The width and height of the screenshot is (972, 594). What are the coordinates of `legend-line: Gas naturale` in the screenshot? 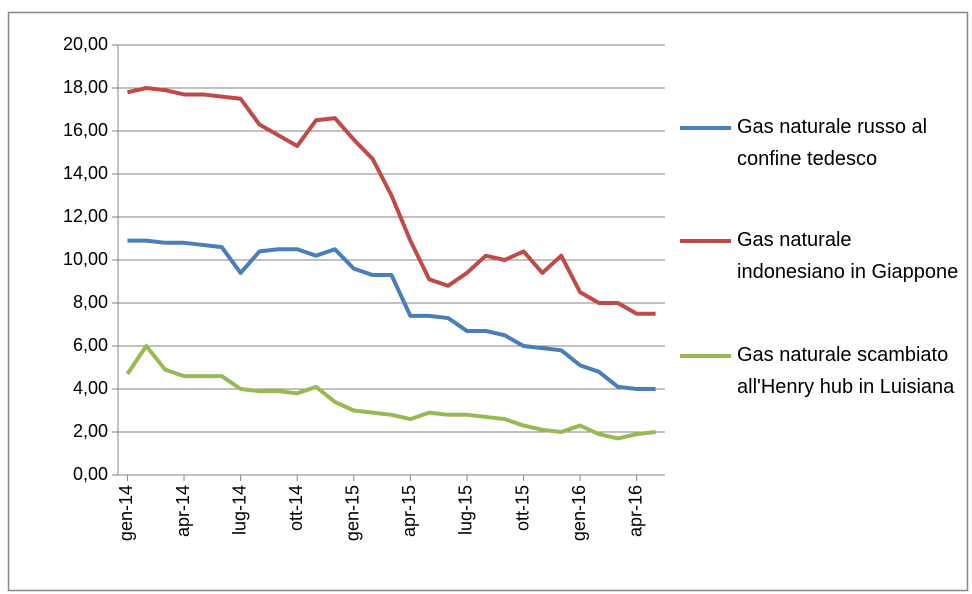 It's located at (797, 240).